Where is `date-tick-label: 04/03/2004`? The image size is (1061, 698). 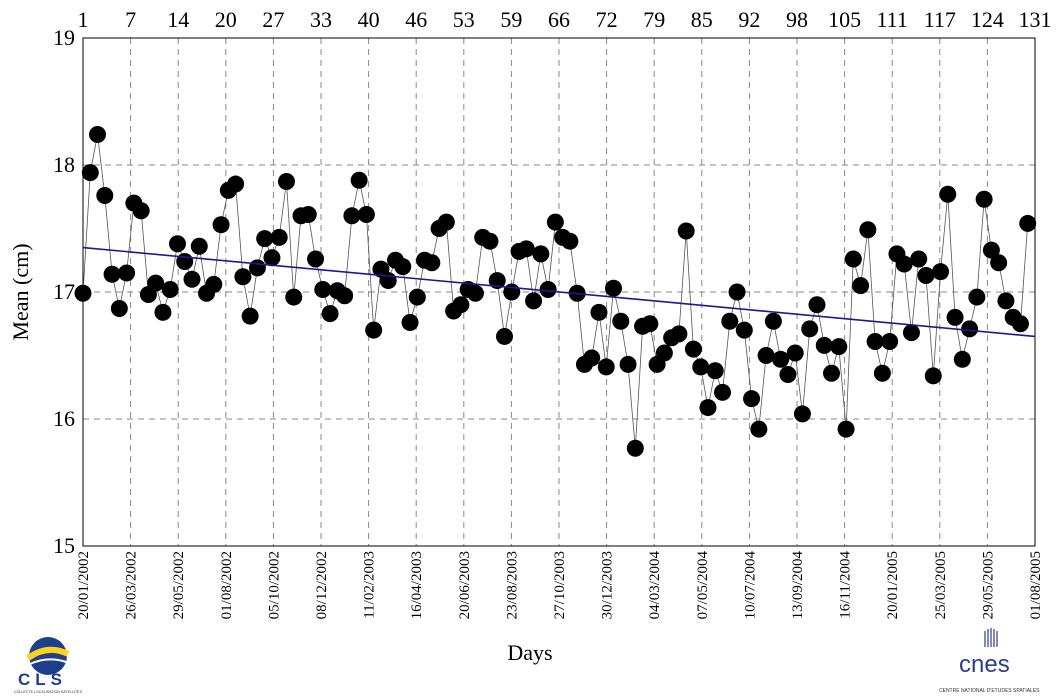 date-tick-label: 04/03/2004 is located at coordinates (655, 585).